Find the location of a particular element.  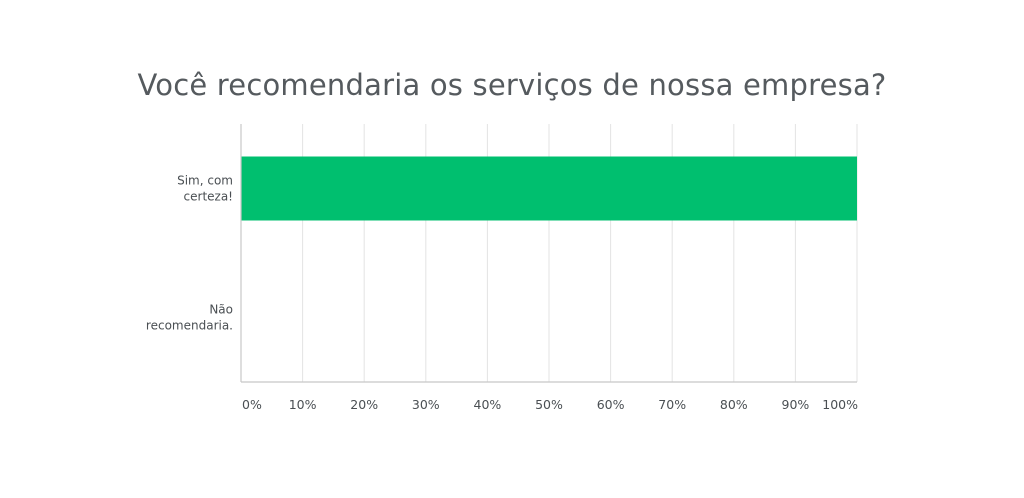

x-tick-label: 90% is located at coordinates (796, 404).